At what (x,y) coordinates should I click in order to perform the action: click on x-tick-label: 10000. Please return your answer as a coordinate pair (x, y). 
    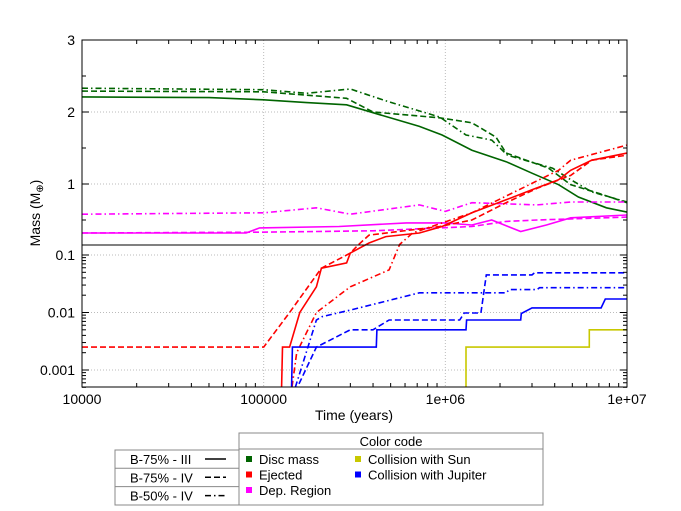
    Looking at the image, I should click on (82, 399).